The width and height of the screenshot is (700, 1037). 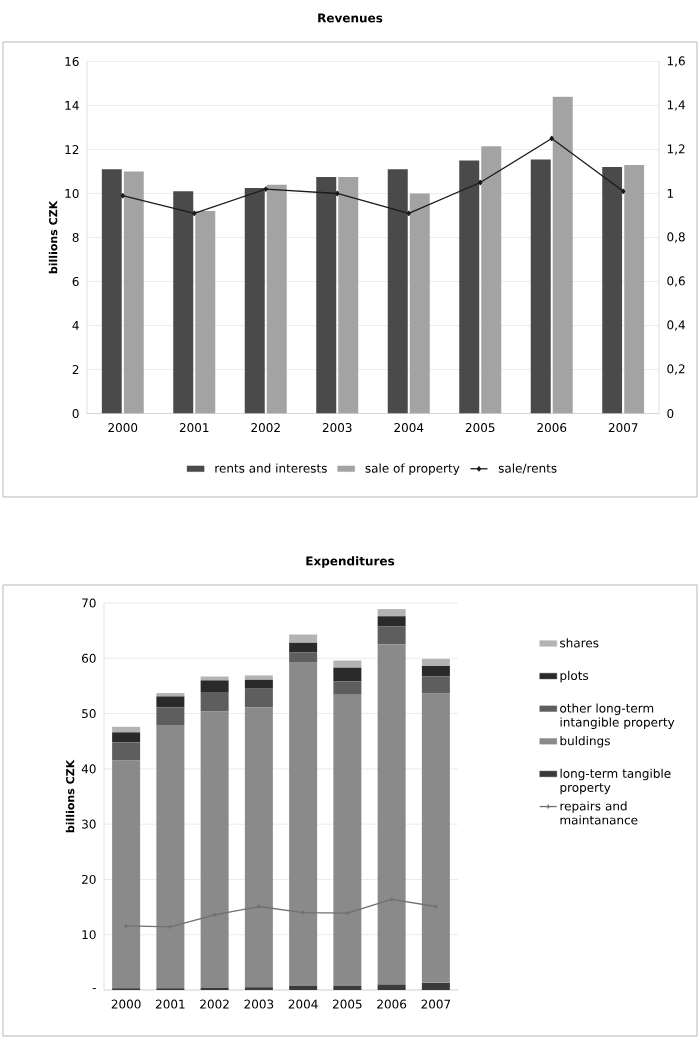 What do you see at coordinates (670, 413) in the screenshot?
I see `y2-tick-label: 0` at bounding box center [670, 413].